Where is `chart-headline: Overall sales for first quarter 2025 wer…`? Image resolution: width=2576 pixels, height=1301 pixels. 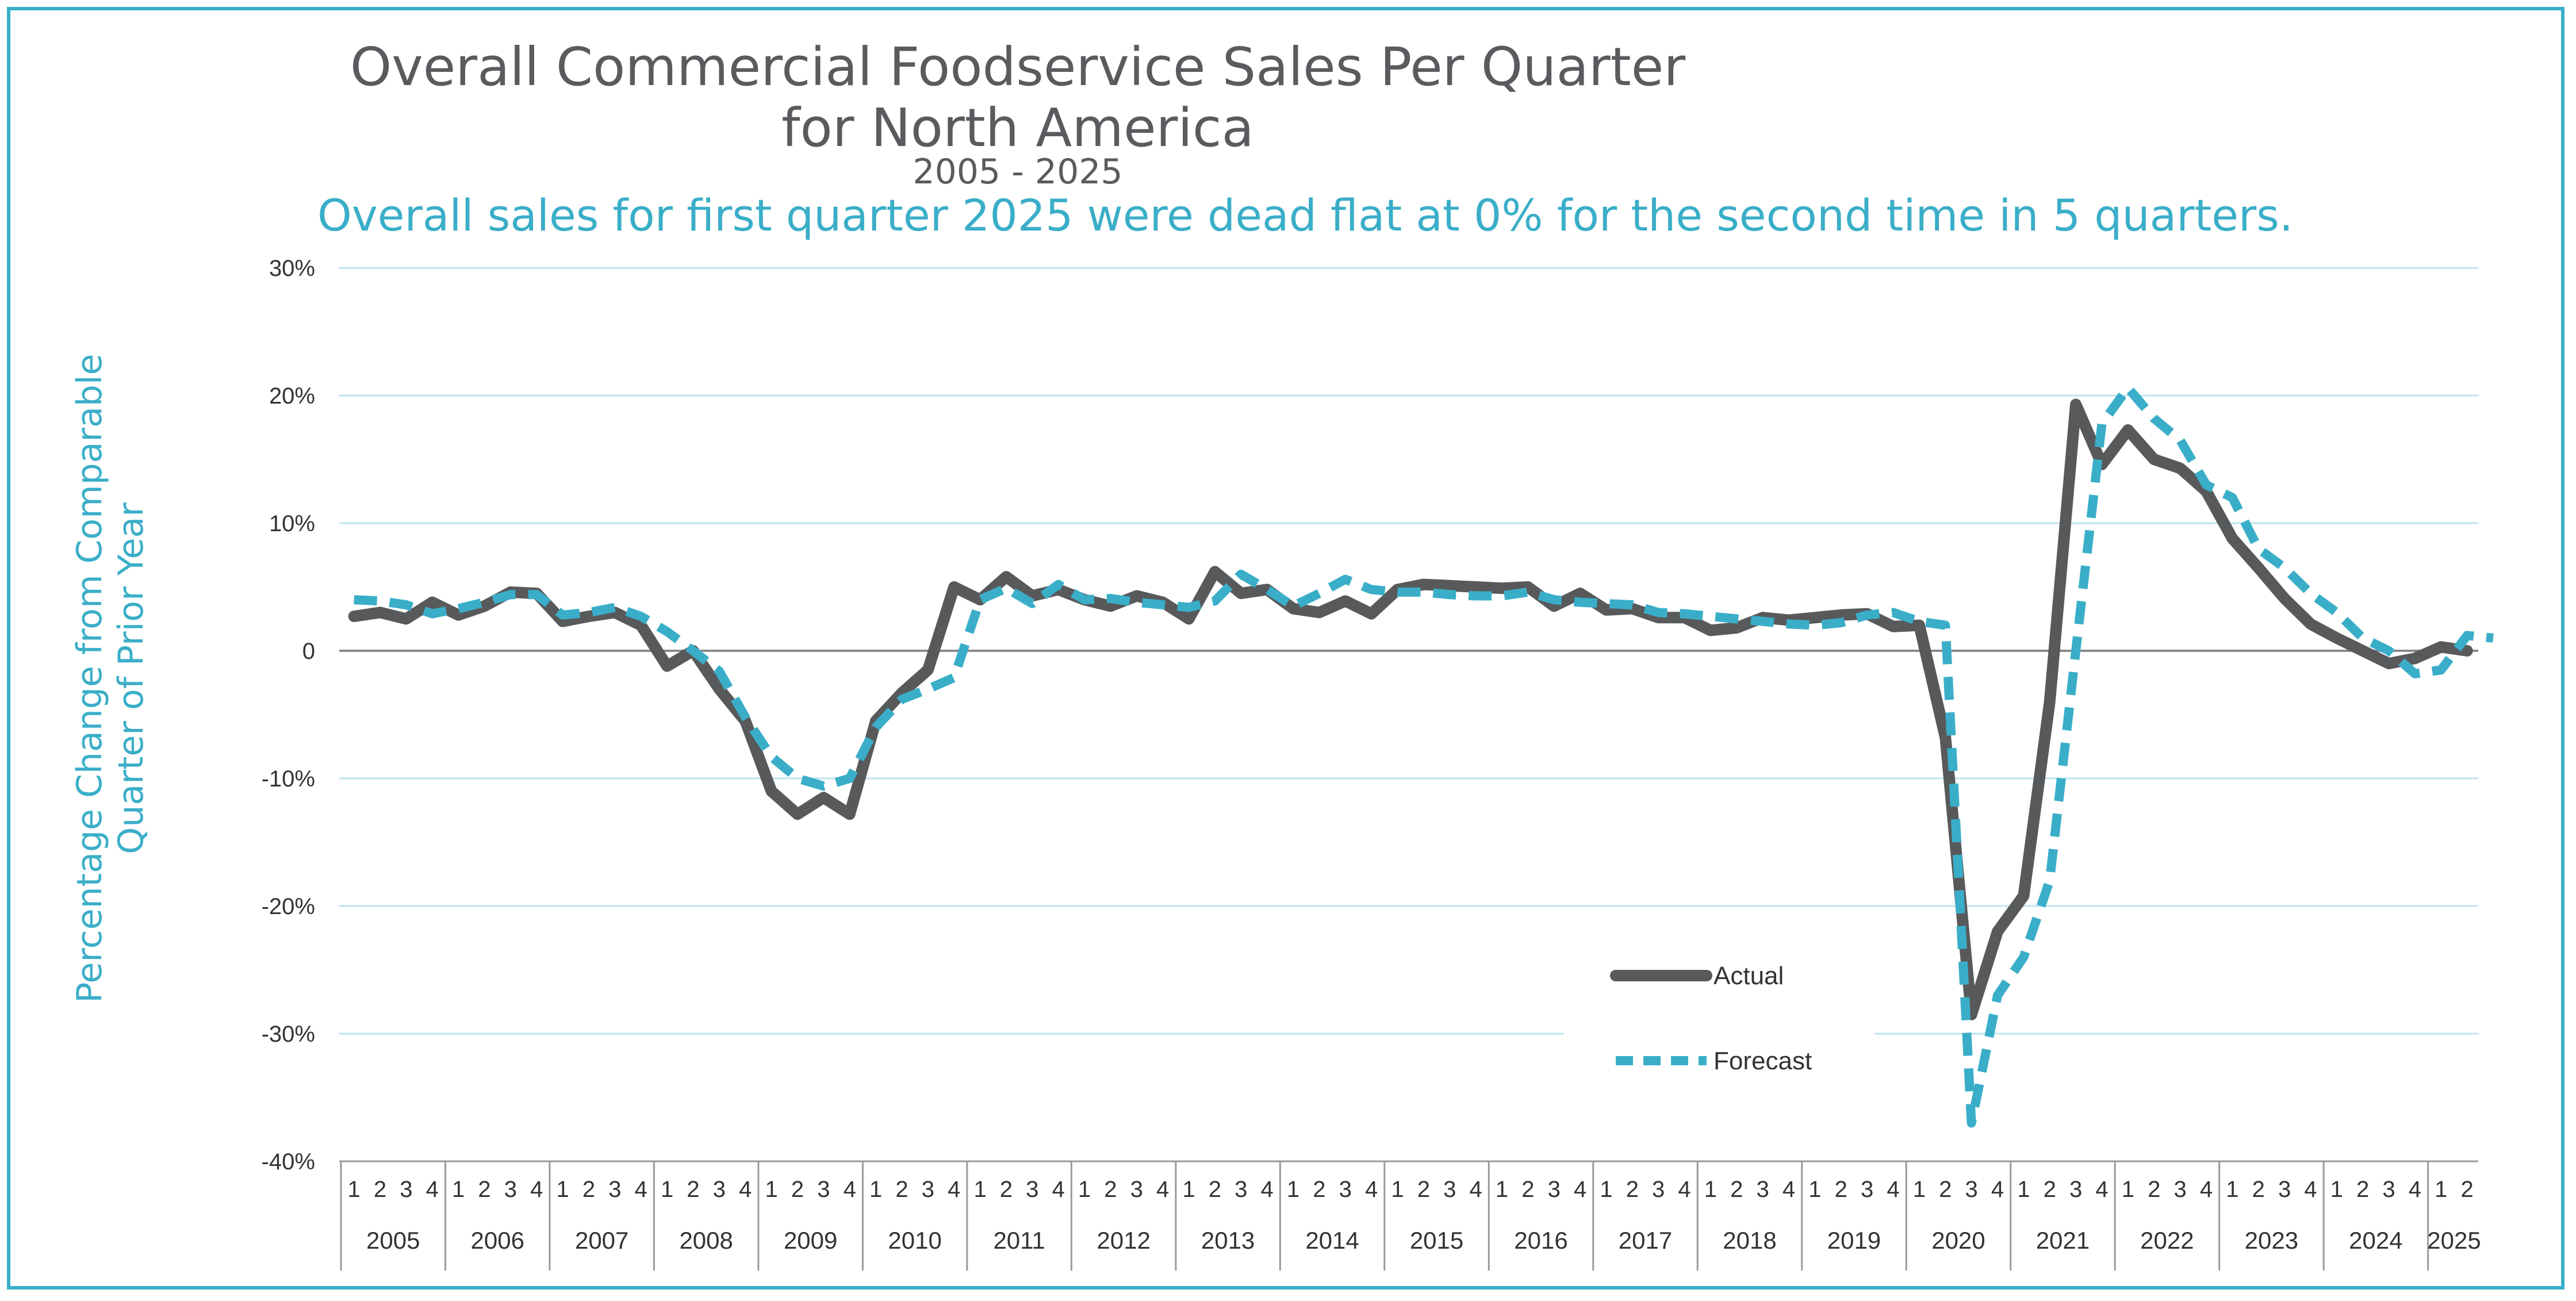
chart-headline: Overall sales for first quarter 2025 wer… is located at coordinates (1305, 215).